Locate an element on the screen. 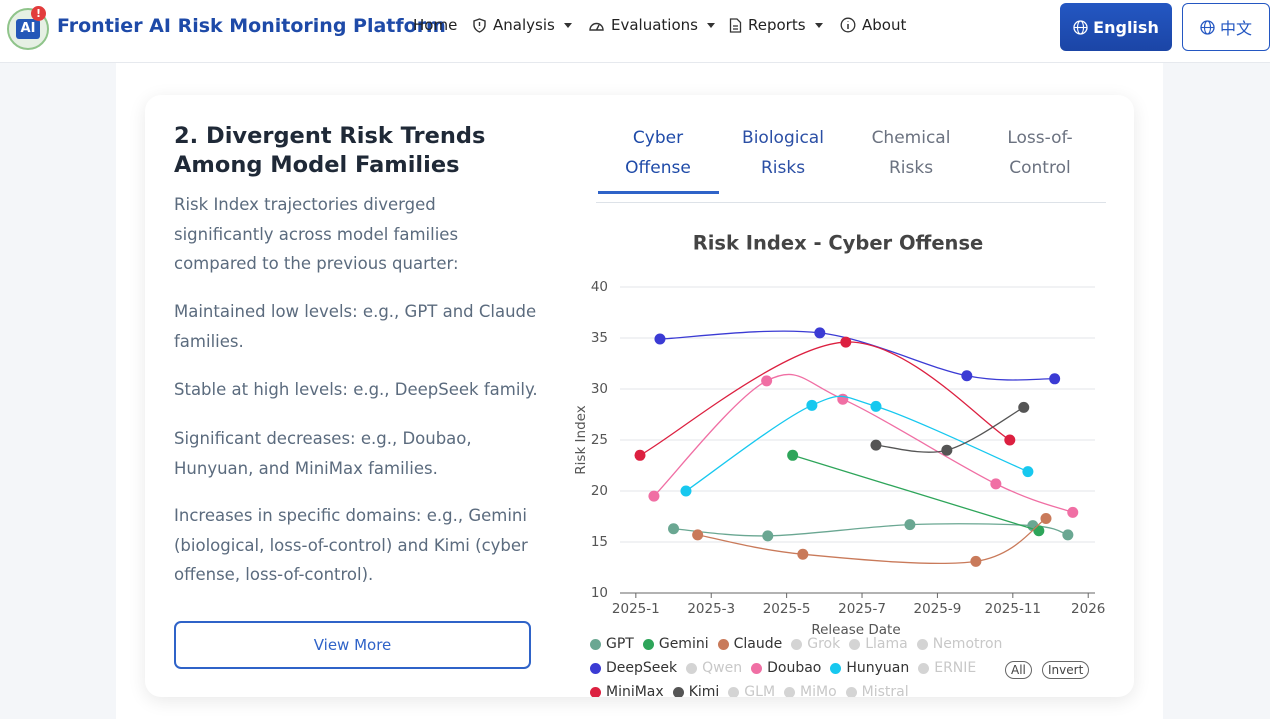 The image size is (1270, 719). nav-item: Home is located at coordinates (435, 25).